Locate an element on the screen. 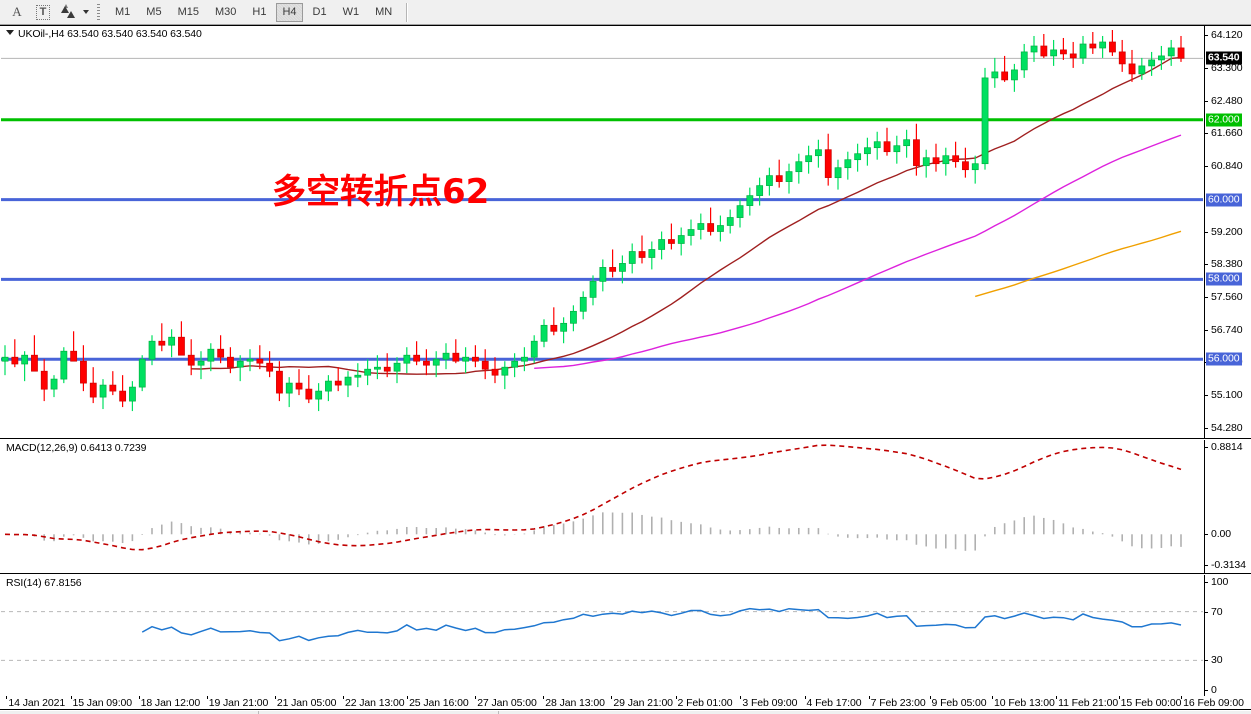 The height and width of the screenshot is (714, 1251). rsi-axis: 100 70 30 0 is located at coordinates (1227, 636).